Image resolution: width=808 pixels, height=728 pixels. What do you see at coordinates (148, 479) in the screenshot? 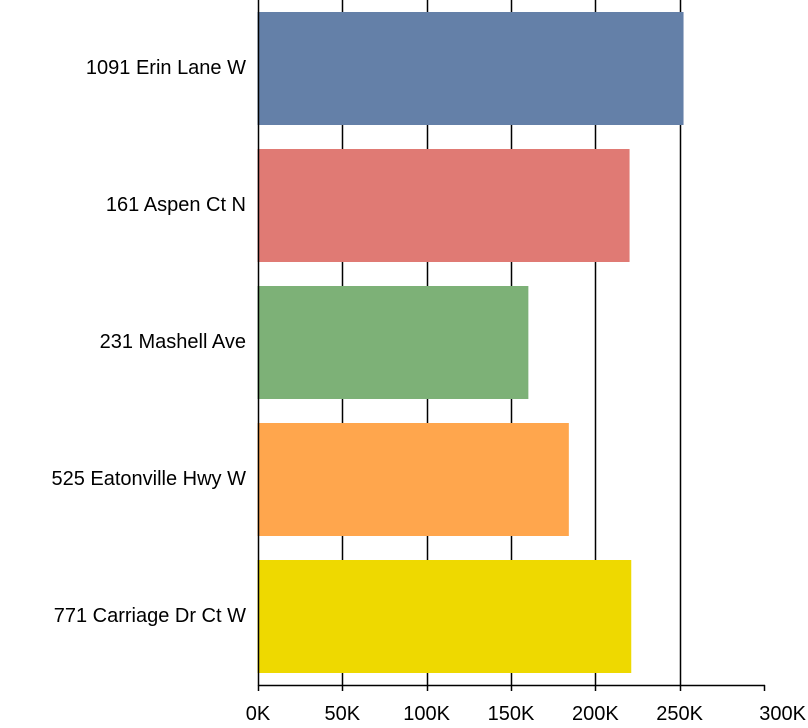
I see `category-label: 525 Eatonville Hwy W` at bounding box center [148, 479].